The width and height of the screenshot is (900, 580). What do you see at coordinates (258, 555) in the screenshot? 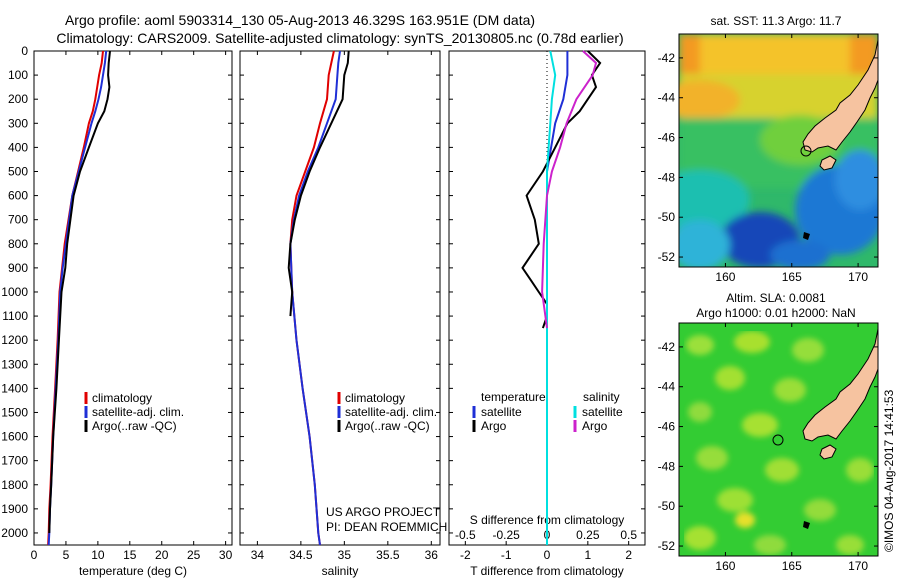
I see `x-tick-label: 34` at bounding box center [258, 555].